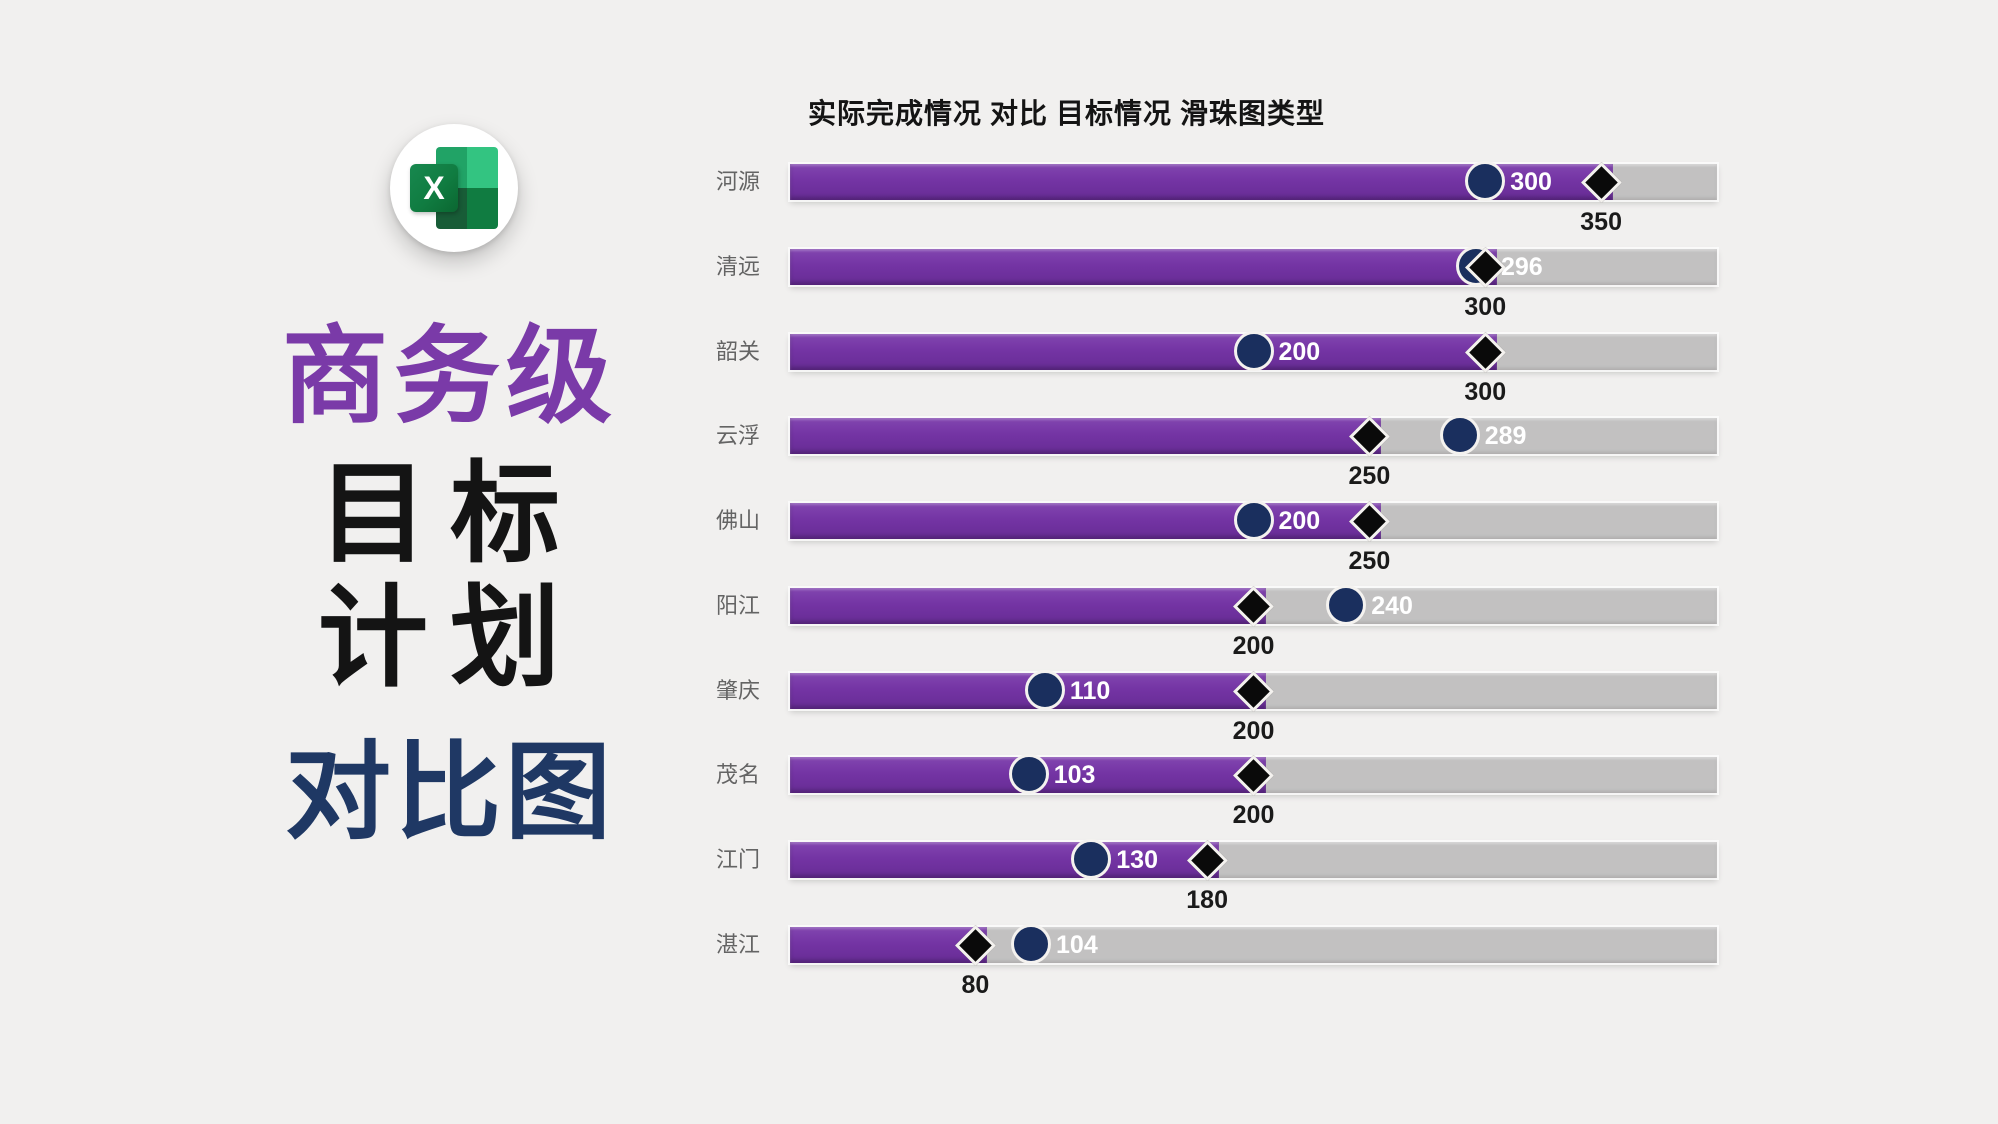 This screenshot has height=1124, width=1998. What do you see at coordinates (999, 696) in the screenshot?
I see `chart-row: 肇庆 110 200` at bounding box center [999, 696].